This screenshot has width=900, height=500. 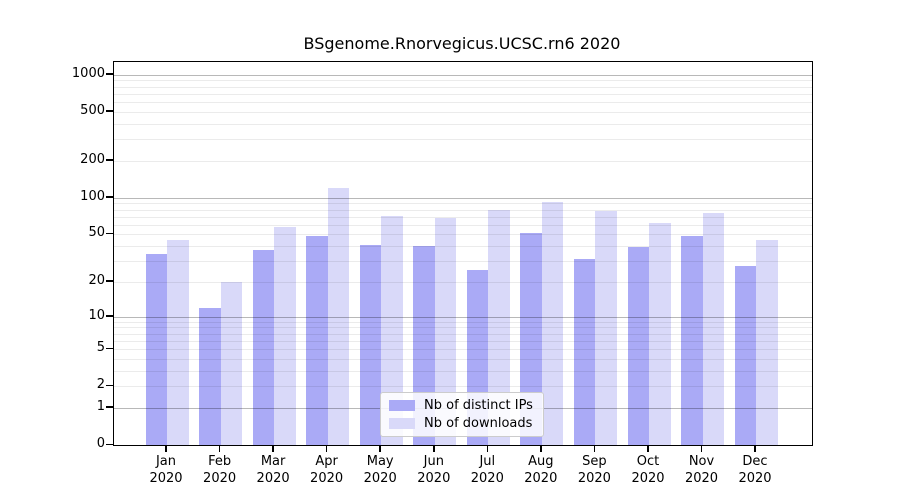 I want to click on bar-nb-of-downloads-sep, so click(x=606, y=327).